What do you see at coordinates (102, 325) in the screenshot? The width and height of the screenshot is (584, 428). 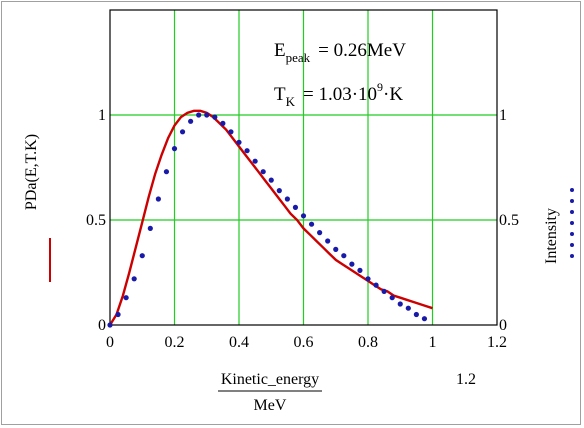 I see `y-tick-label-left: 0` at bounding box center [102, 325].